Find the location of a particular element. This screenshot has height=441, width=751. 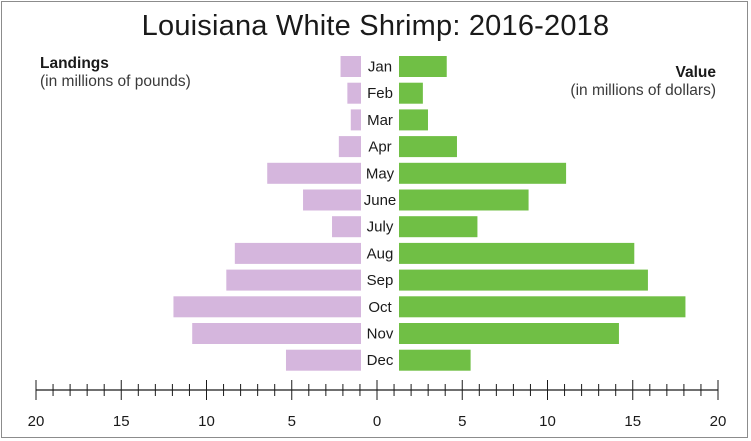

chart-title: Louisiana White Shrimp: 2016-2018 is located at coordinates (375, 26).